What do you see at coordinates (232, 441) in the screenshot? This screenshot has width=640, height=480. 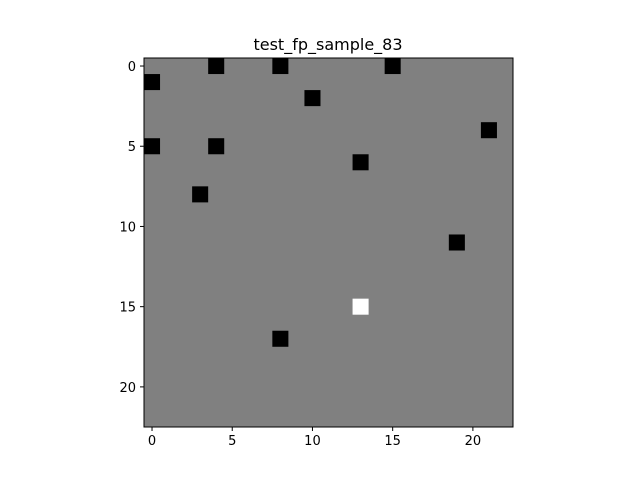 I see `x-tick-label: 5` at bounding box center [232, 441].